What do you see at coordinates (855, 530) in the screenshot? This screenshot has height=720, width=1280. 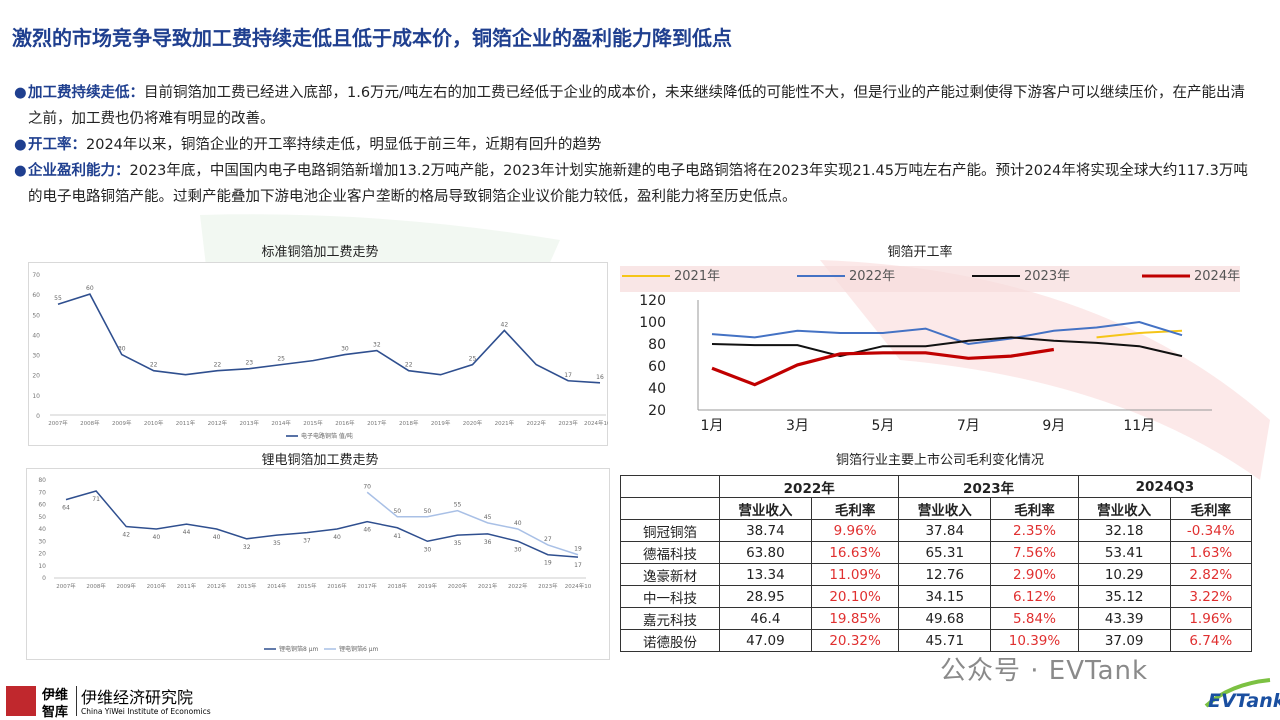 I see `margin-cell: 9.96%` at bounding box center [855, 530].